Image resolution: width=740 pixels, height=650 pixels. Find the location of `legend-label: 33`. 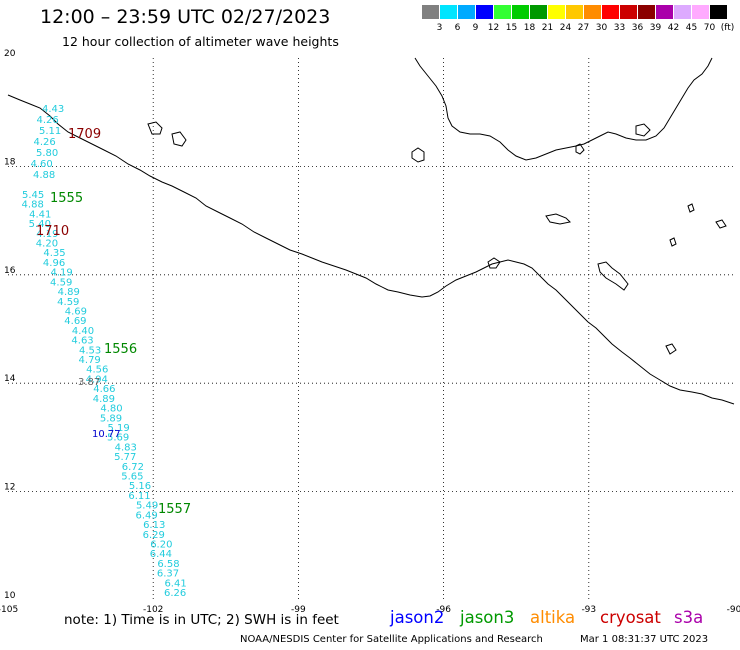

legend-label: 33 is located at coordinates (619, 28).